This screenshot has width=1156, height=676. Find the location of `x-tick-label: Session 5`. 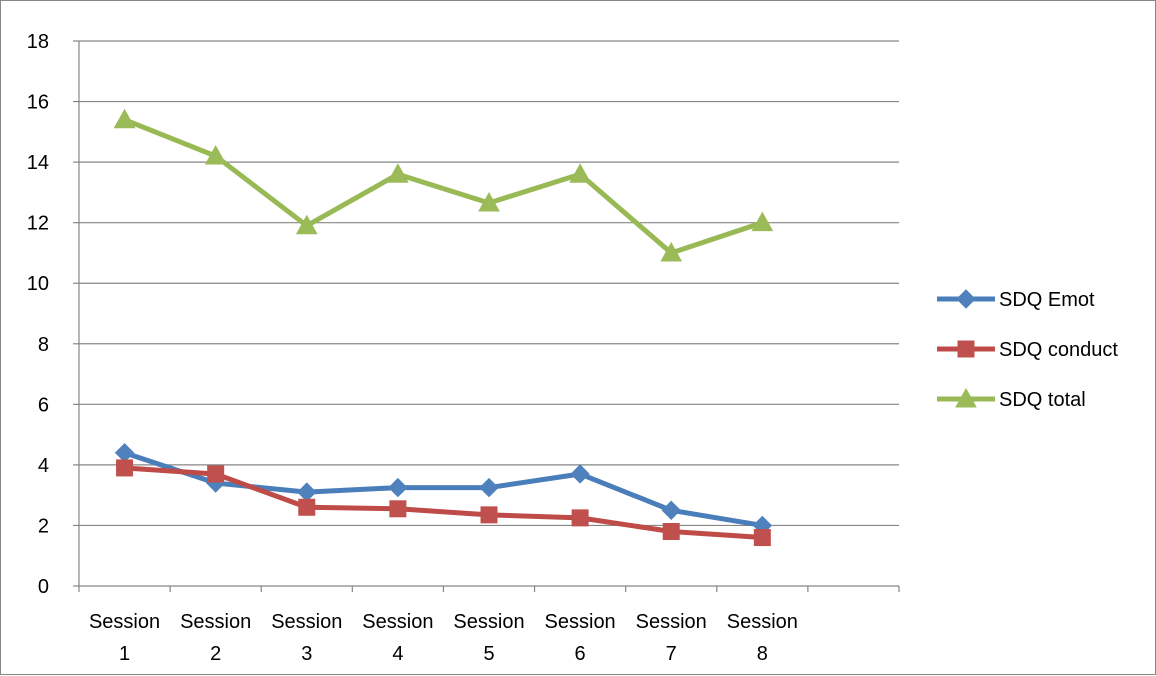

x-tick-label: Session 5 is located at coordinates (488, 638).